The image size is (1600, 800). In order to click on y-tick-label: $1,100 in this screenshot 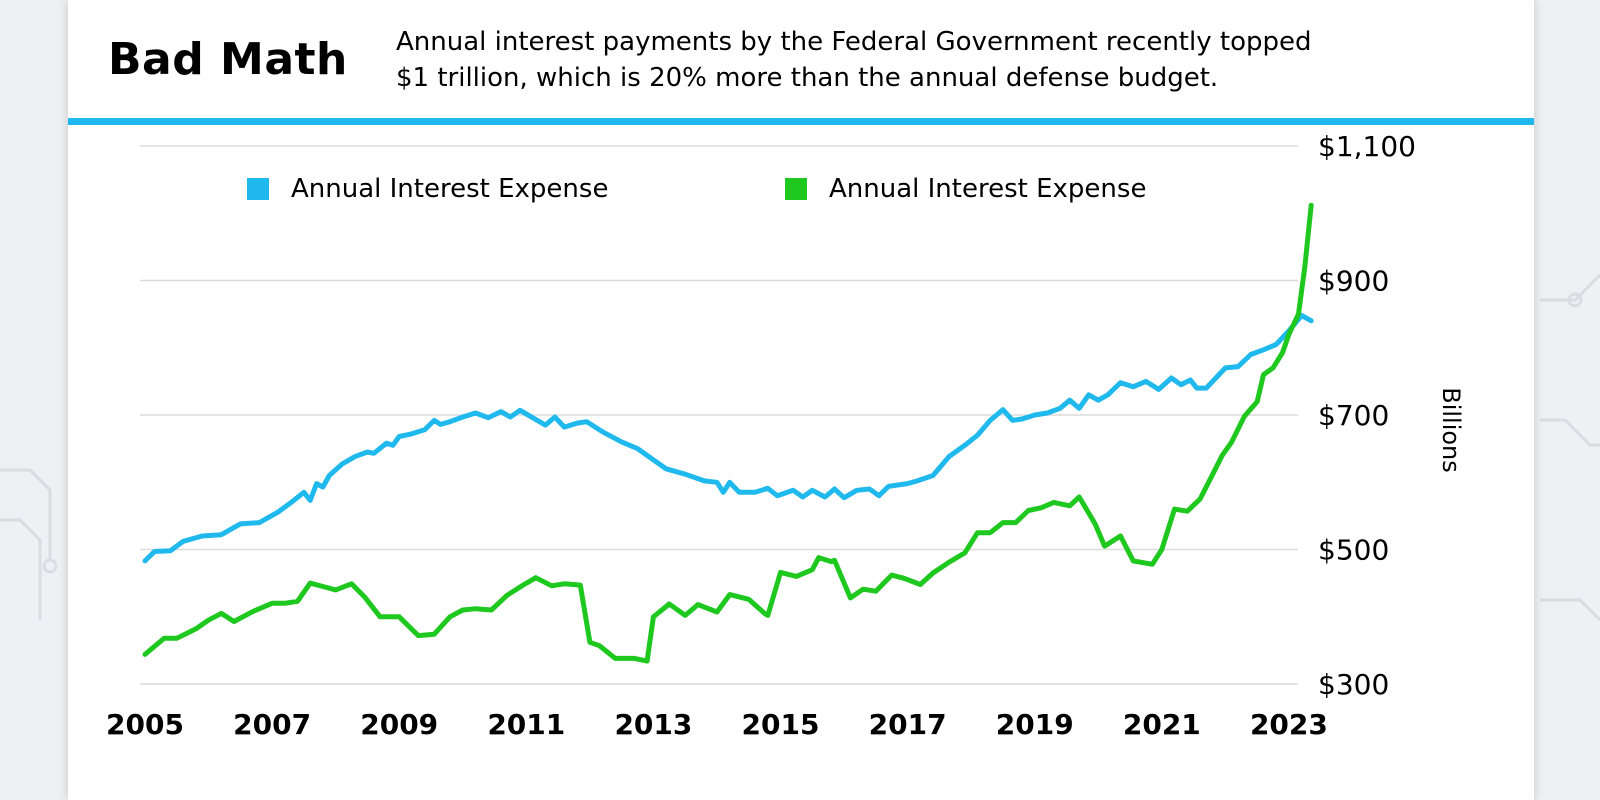, I will do `click(1367, 146)`.